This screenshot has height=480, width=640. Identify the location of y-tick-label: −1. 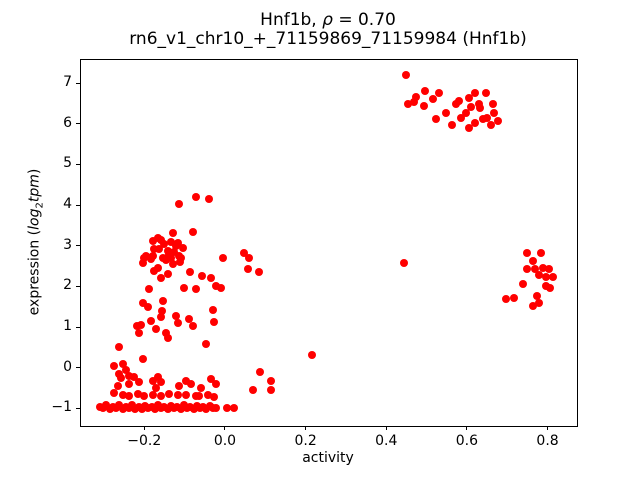
(61, 407).